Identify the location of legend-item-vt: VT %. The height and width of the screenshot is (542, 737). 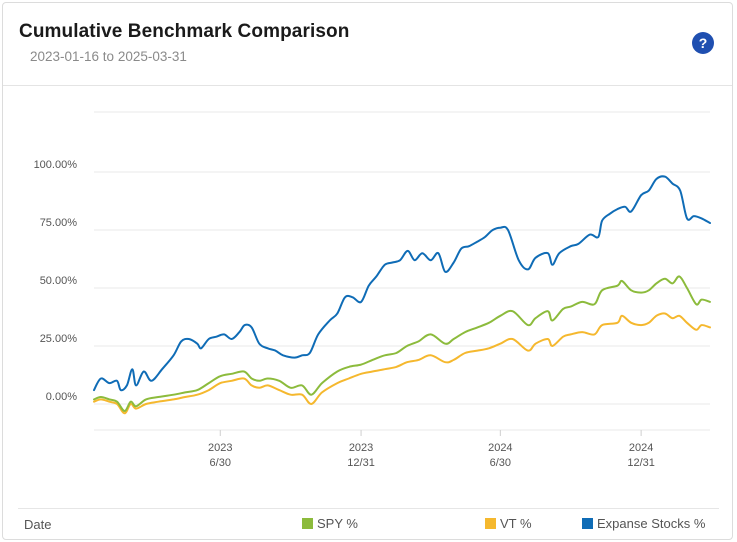
(508, 523).